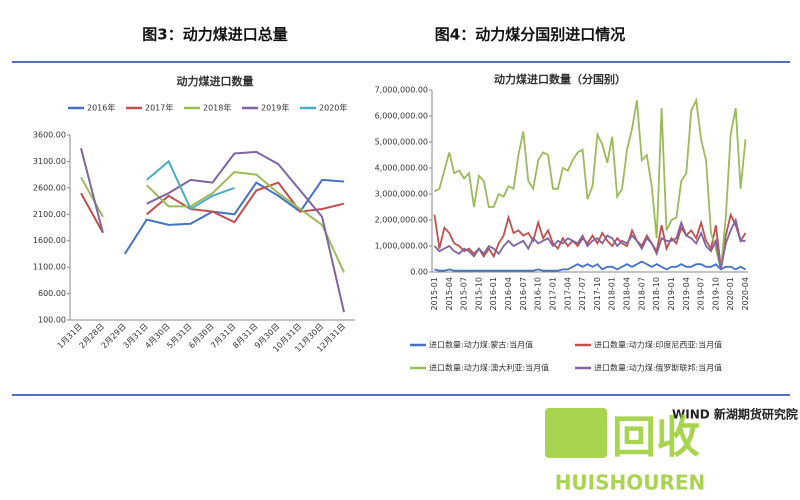 This screenshot has width=800, height=500. Describe the element at coordinates (49, 187) in the screenshot. I see `y-tick-label: 2600.00` at that location.